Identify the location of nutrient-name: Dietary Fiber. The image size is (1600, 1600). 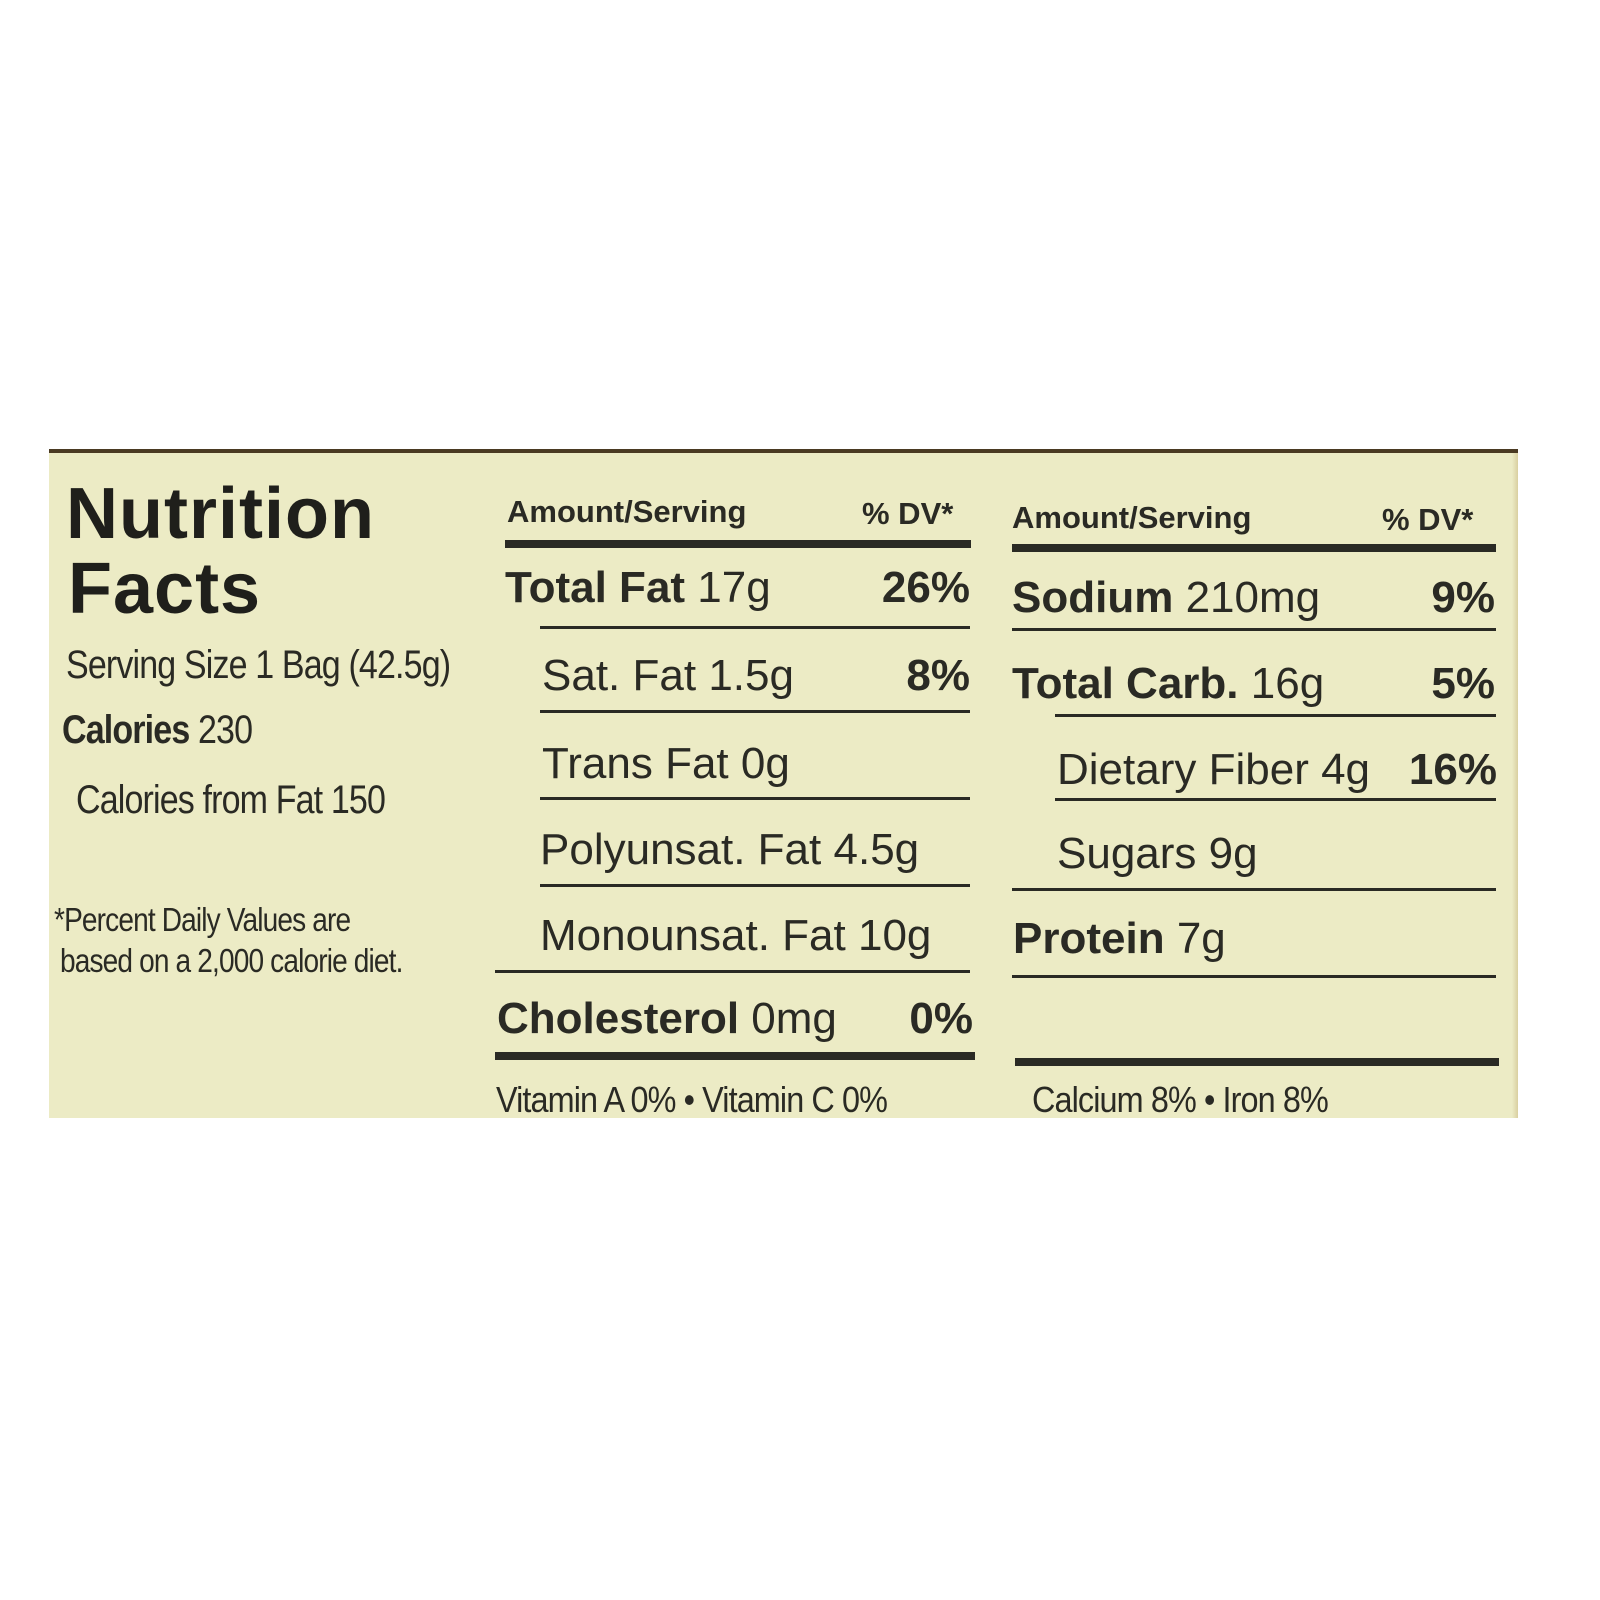
(1183, 769).